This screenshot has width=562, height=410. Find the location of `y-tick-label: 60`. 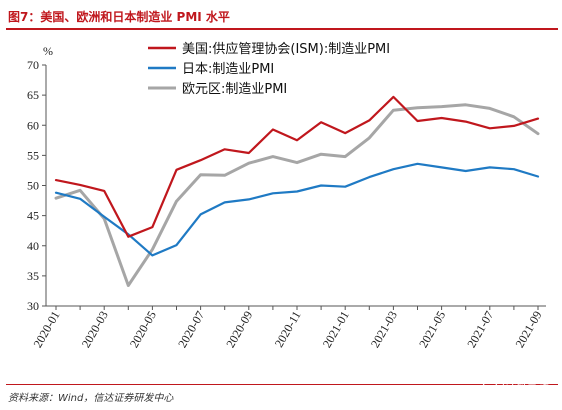

y-tick-label: 60 is located at coordinates (33, 125).